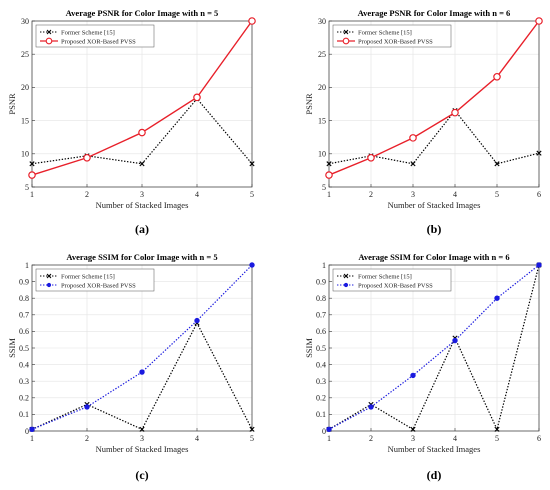  Describe the element at coordinates (322, 21) in the screenshot. I see `y-tick-label: 30` at that location.